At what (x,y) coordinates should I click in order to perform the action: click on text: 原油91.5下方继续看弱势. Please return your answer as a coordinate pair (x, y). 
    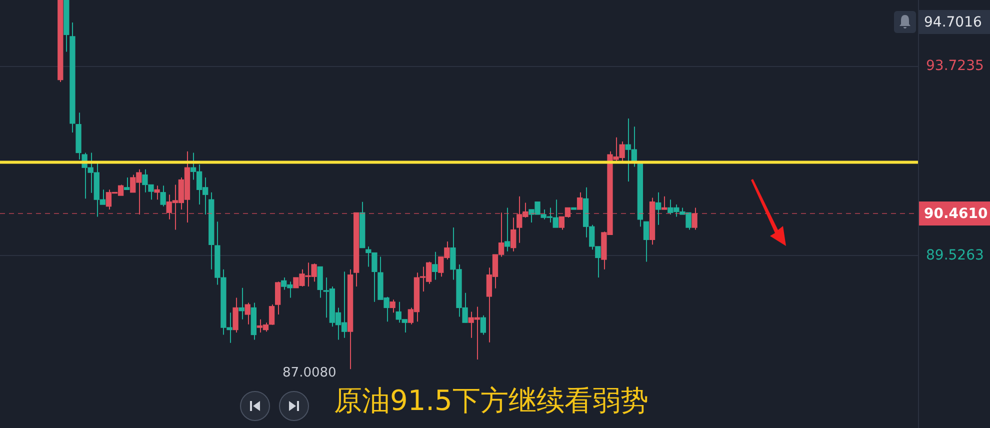
    Looking at the image, I should click on (491, 401).